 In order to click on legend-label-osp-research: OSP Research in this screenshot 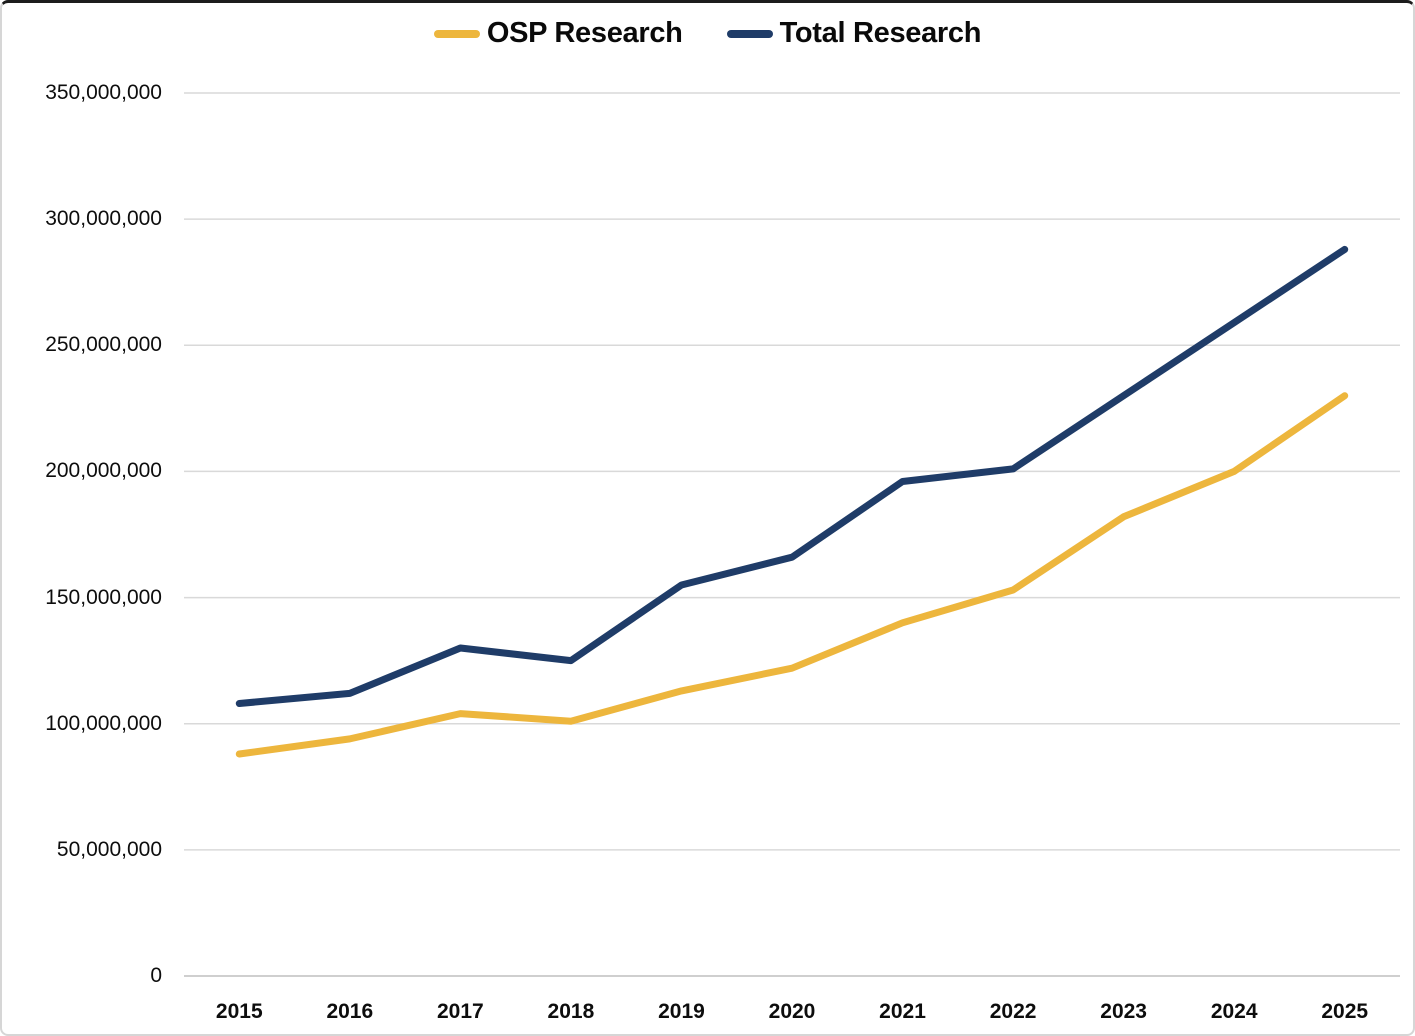, I will do `click(584, 33)`.